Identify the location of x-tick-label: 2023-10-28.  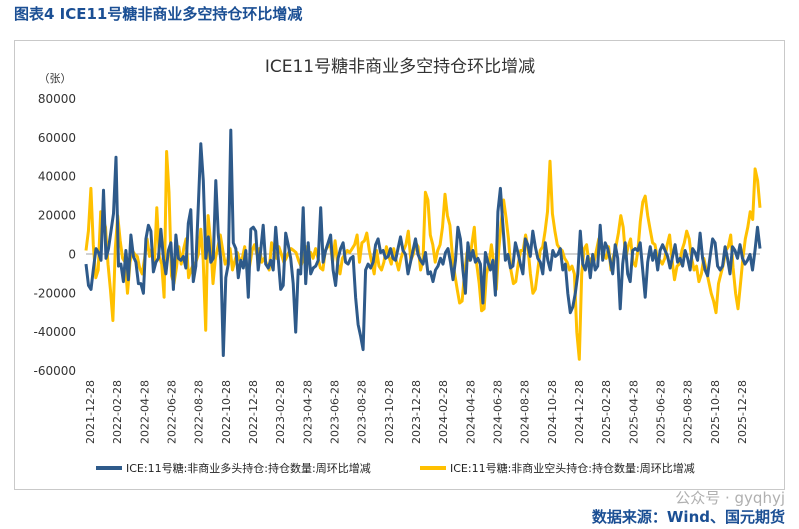
(389, 412).